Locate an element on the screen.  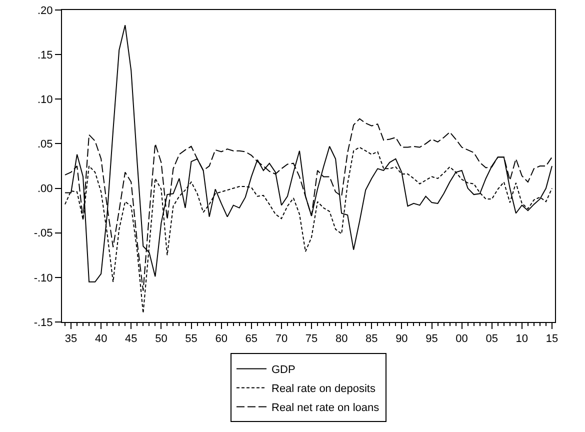
x-tick-label: 60 is located at coordinates (221, 339).